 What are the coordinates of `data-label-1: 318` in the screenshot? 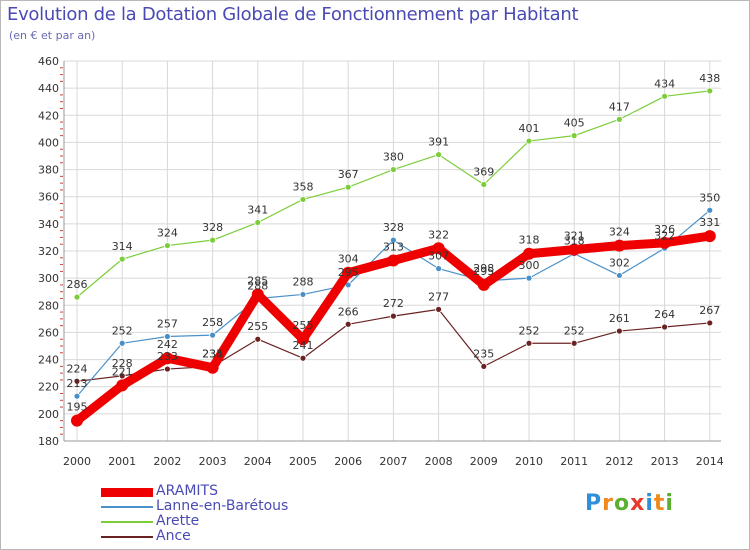 It's located at (574, 241).